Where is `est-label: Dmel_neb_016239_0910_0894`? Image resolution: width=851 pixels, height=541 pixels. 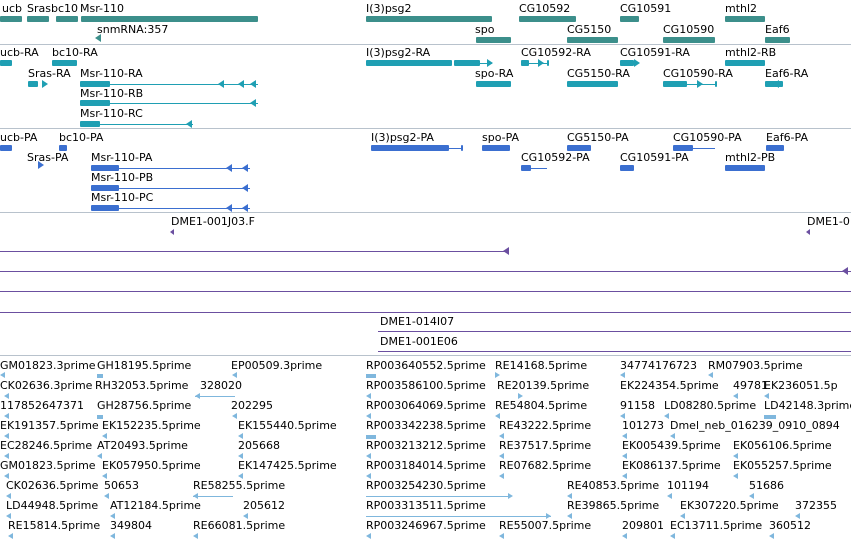 est-label: Dmel_neb_016239_0910_0894 is located at coordinates (755, 425).